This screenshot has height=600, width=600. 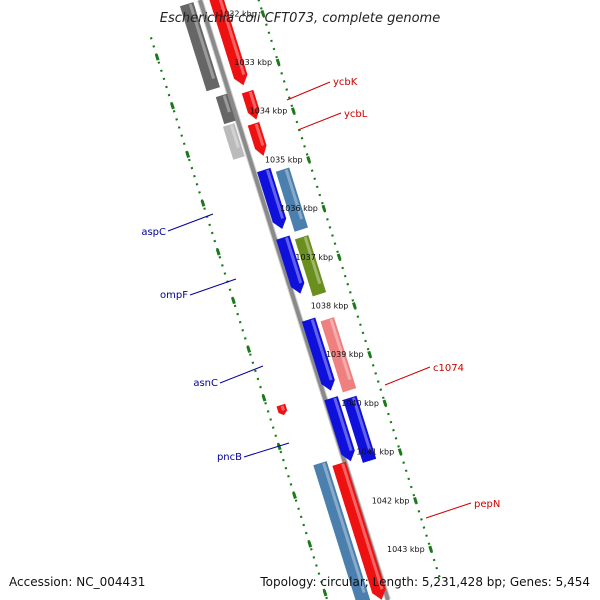 I want to click on leader-line-aspC, so click(x=190, y=222).